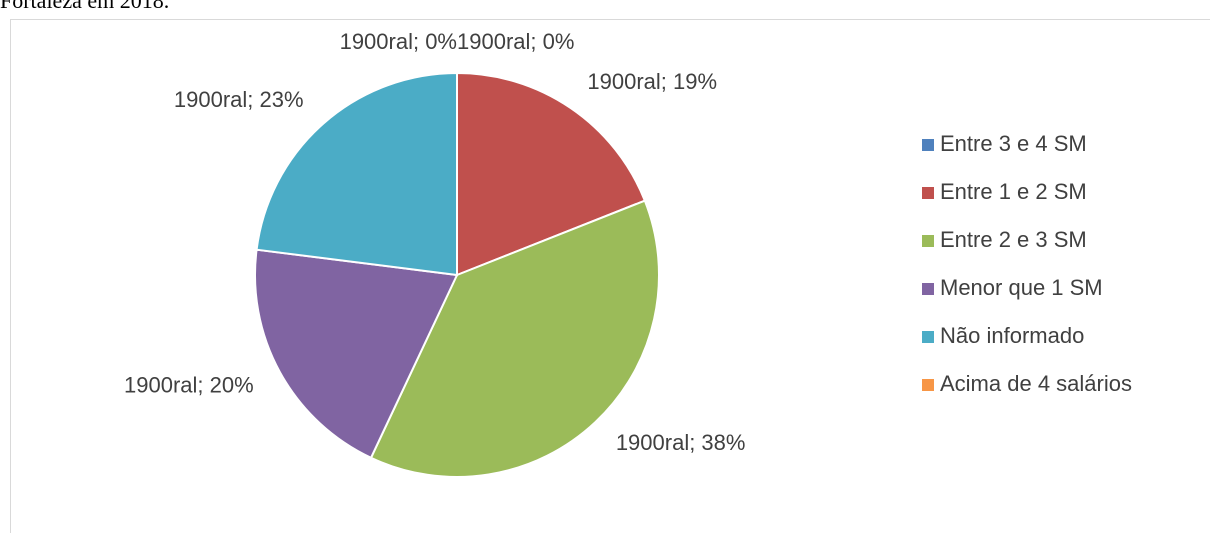 This screenshot has height=533, width=1210. I want to click on caption: Fortaleza em 2018., so click(84, 6).